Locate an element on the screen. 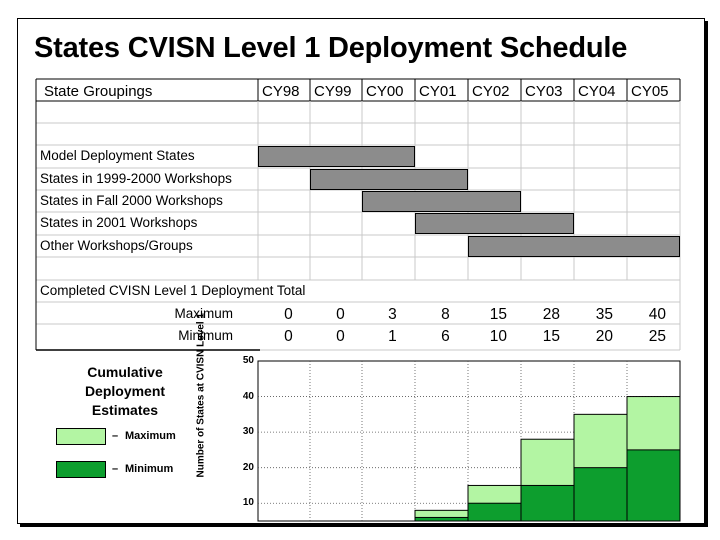  year-header-cy99: CY99 is located at coordinates (333, 91).